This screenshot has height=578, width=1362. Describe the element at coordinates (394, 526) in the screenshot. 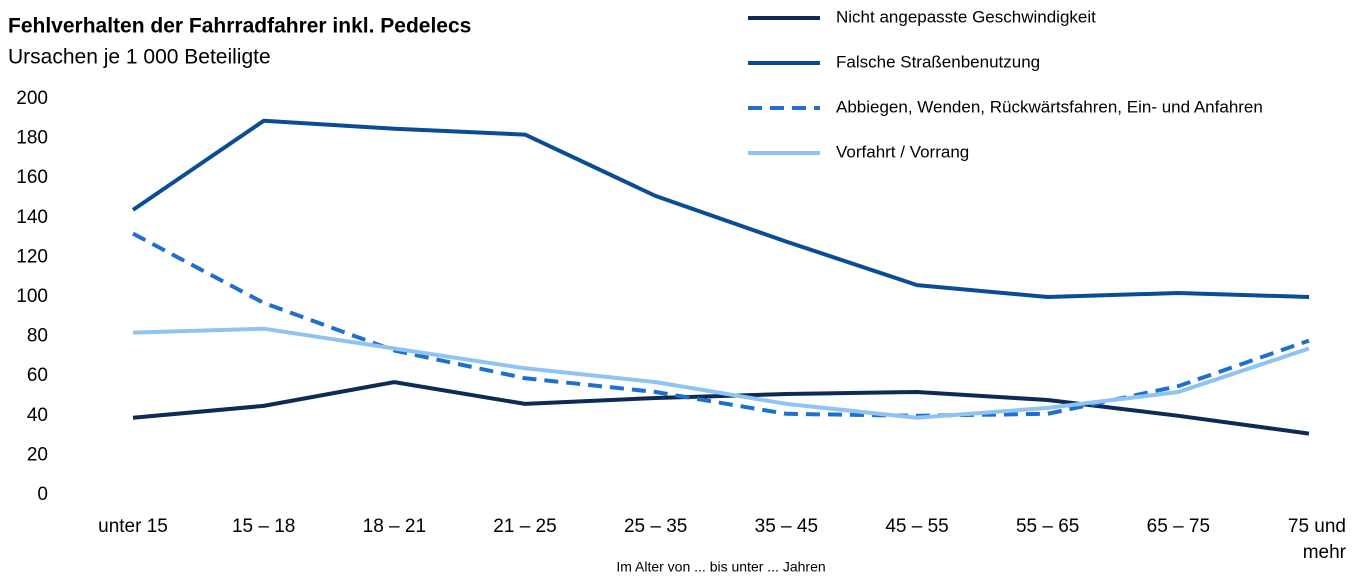

I see `x-tick-label: 18 – 21` at that location.